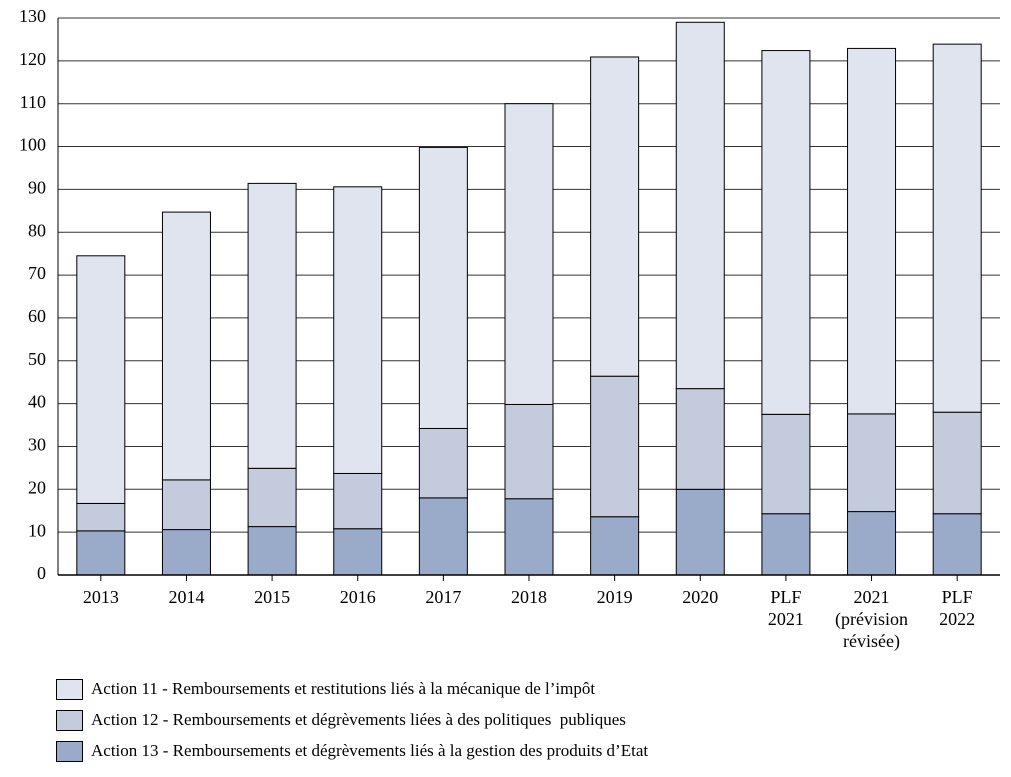 This screenshot has width=1011, height=777. What do you see at coordinates (37, 316) in the screenshot?
I see `y-tick-label: 60` at bounding box center [37, 316].